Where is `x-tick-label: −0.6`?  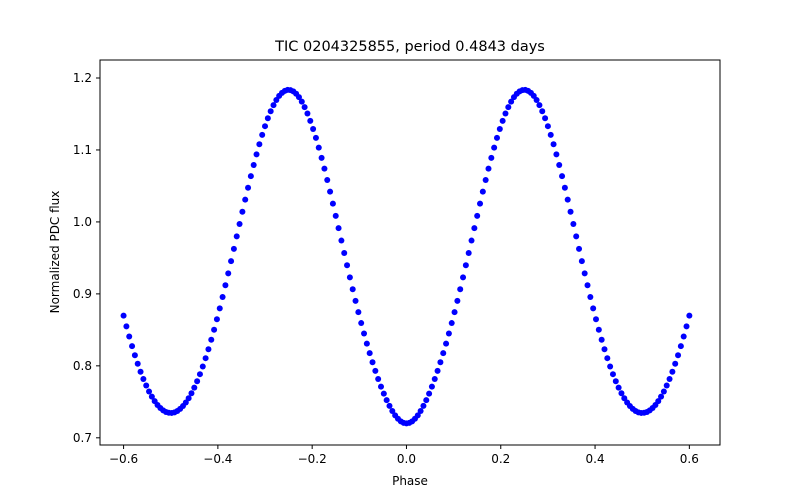 x-tick-label: −0.6 is located at coordinates (123, 459).